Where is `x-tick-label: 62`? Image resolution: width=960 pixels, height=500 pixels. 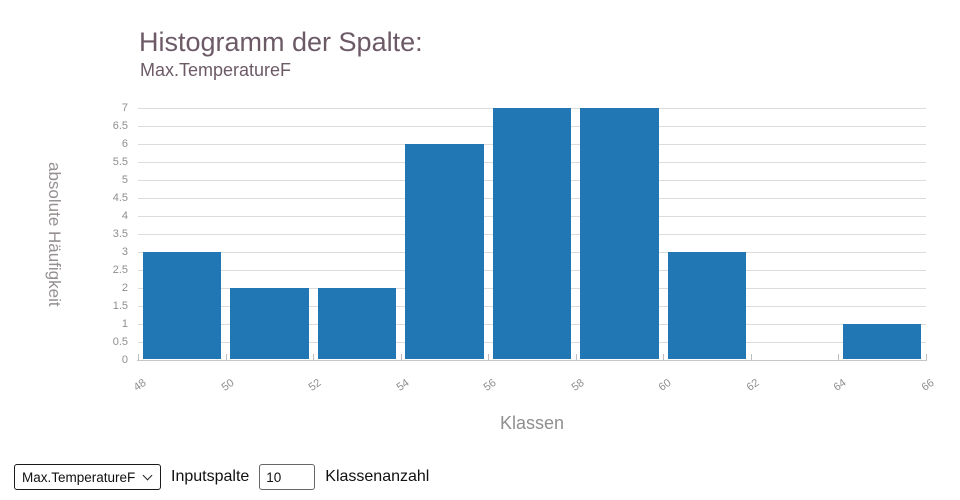
x-tick-label: 62 is located at coordinates (753, 385).